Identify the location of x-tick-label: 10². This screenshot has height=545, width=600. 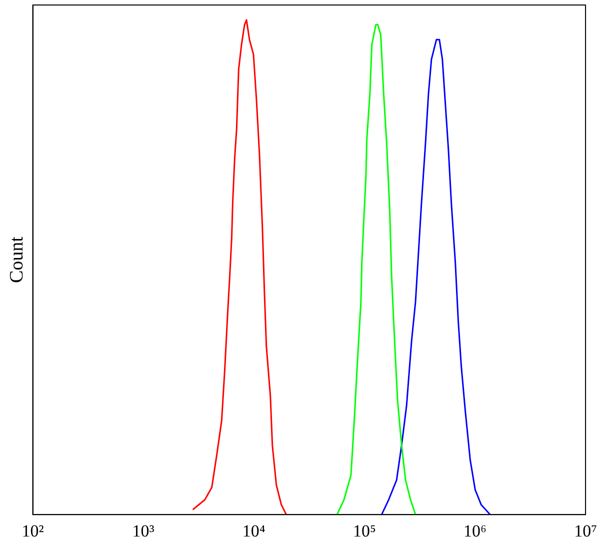
(33, 530).